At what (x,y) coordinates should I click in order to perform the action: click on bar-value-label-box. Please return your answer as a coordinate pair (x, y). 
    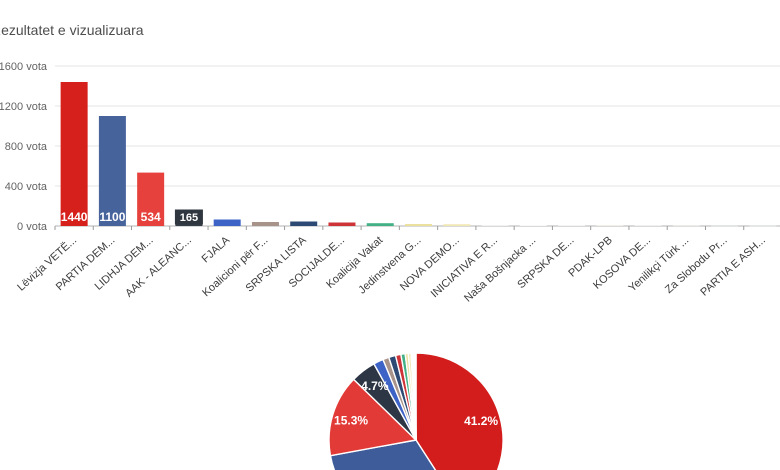
    Looking at the image, I should click on (188, 217).